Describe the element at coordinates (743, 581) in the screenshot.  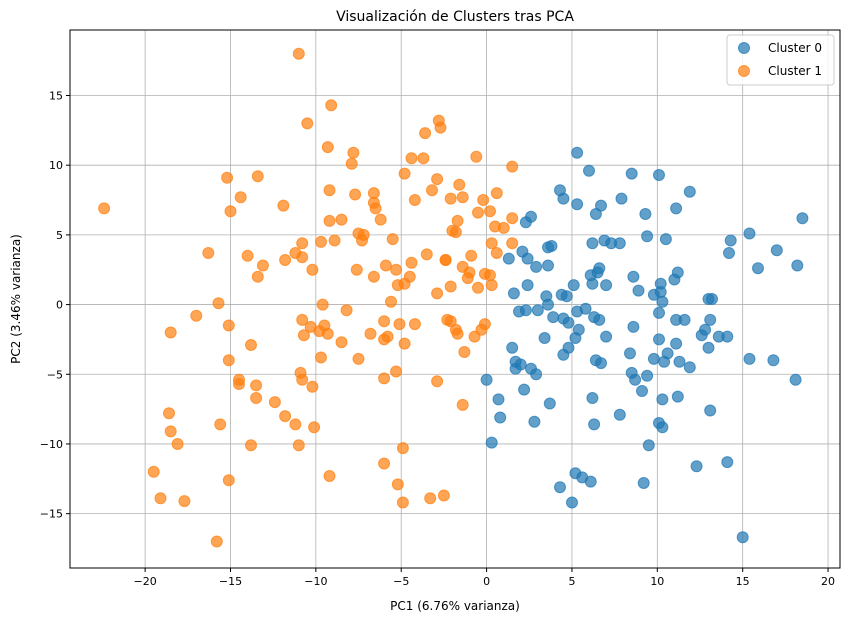
I see `x-tick-label: 15` at that location.